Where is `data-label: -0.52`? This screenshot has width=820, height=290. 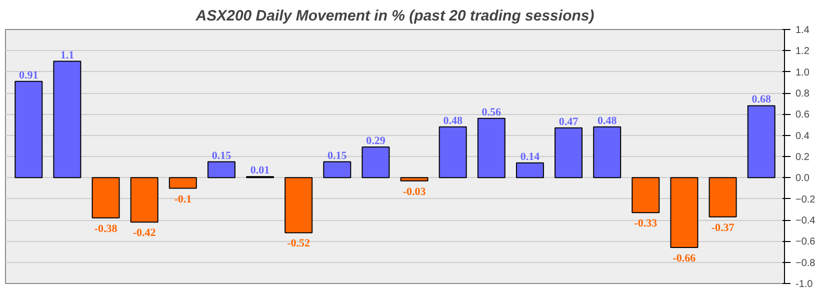 data-label: -0.52 is located at coordinates (299, 244).